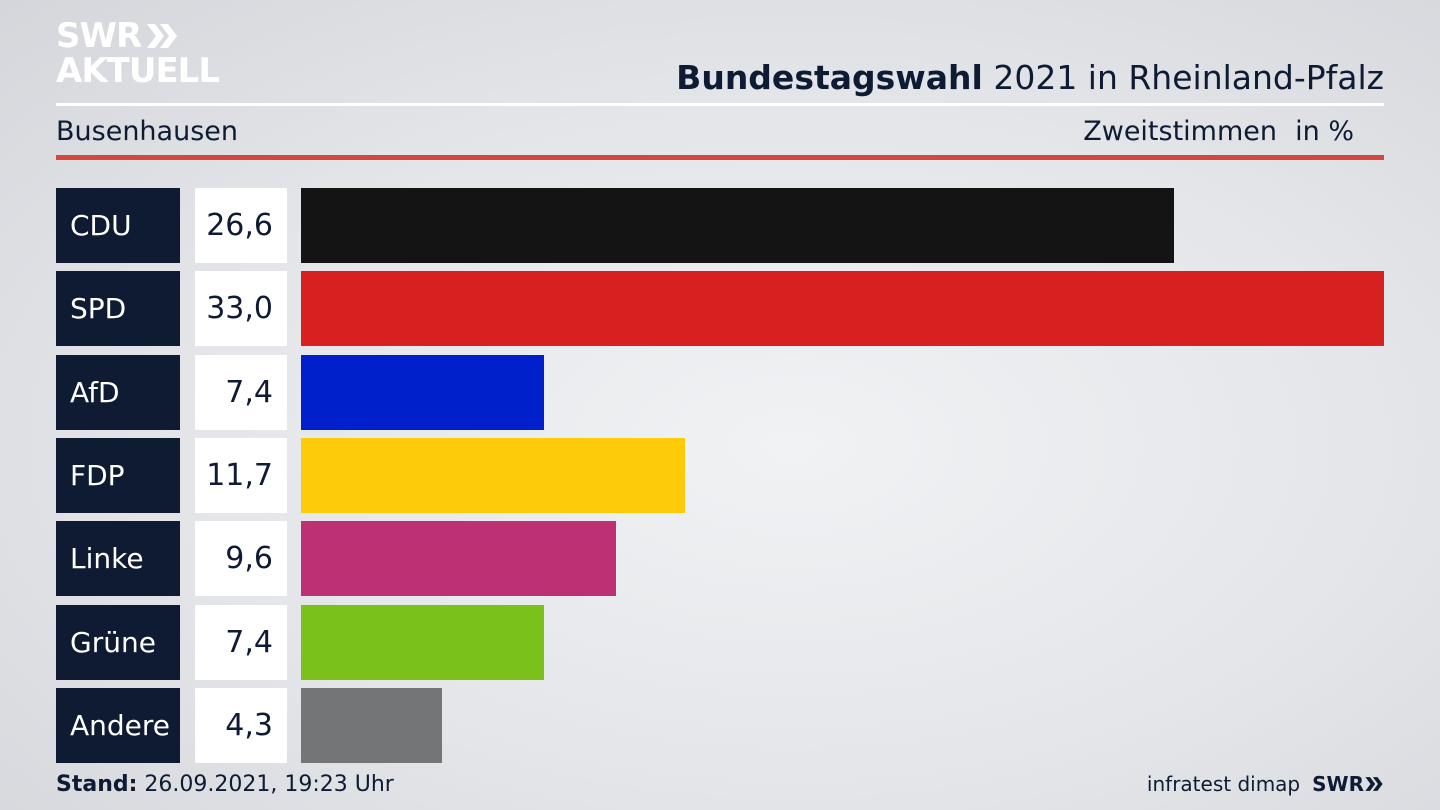 The image size is (1440, 810). I want to click on swr-aktuell-logo: SWR AKTUELL, so click(138, 53).